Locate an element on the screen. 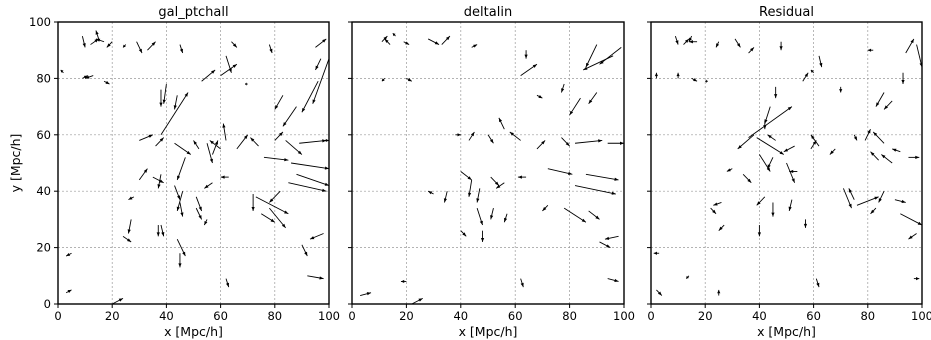 The height and width of the screenshot is (340, 931). x-tick-label: 0 is located at coordinates (57, 316).